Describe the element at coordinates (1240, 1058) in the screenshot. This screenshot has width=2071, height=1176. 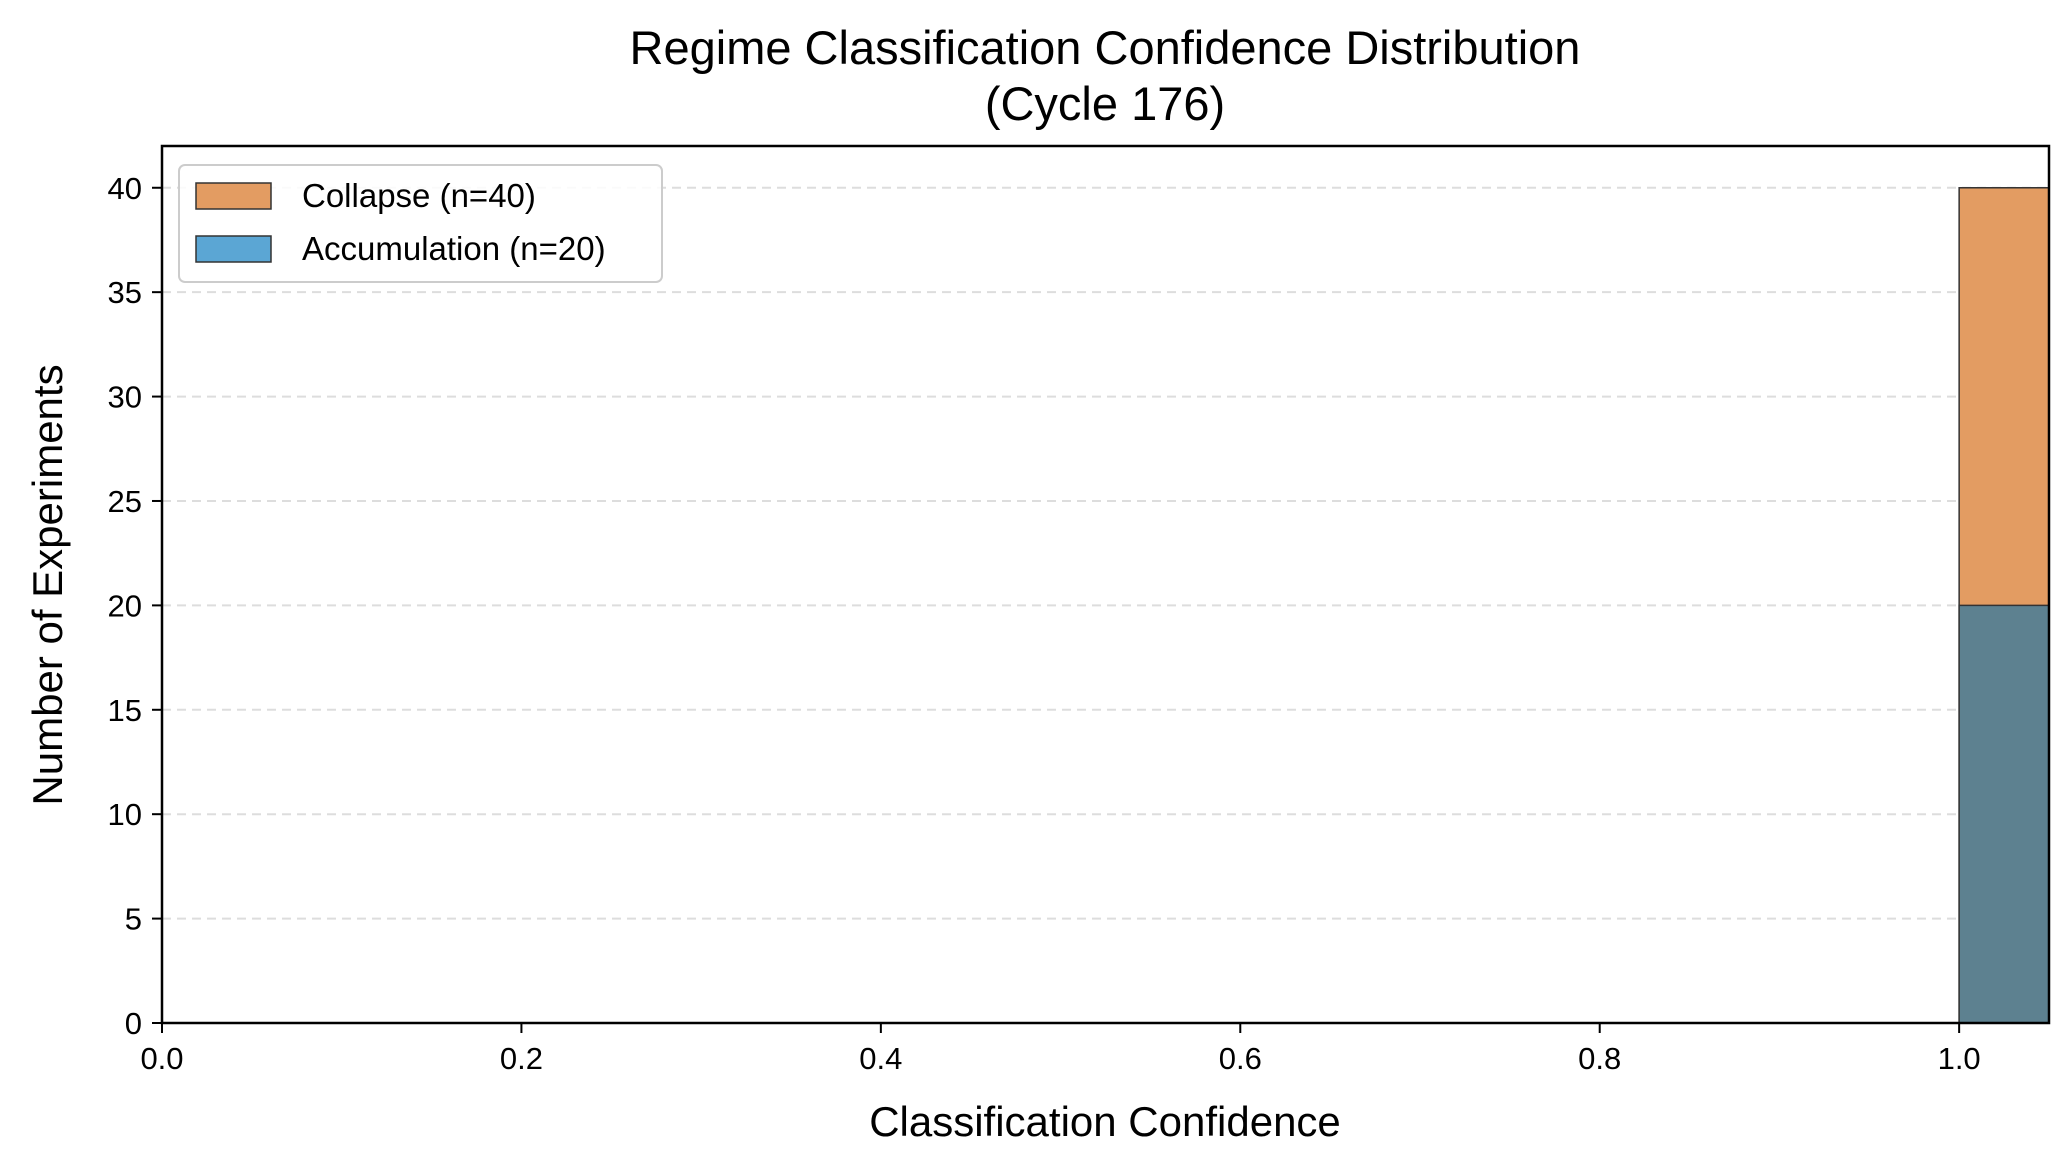
I see `x-tick-label: 0.6` at that location.